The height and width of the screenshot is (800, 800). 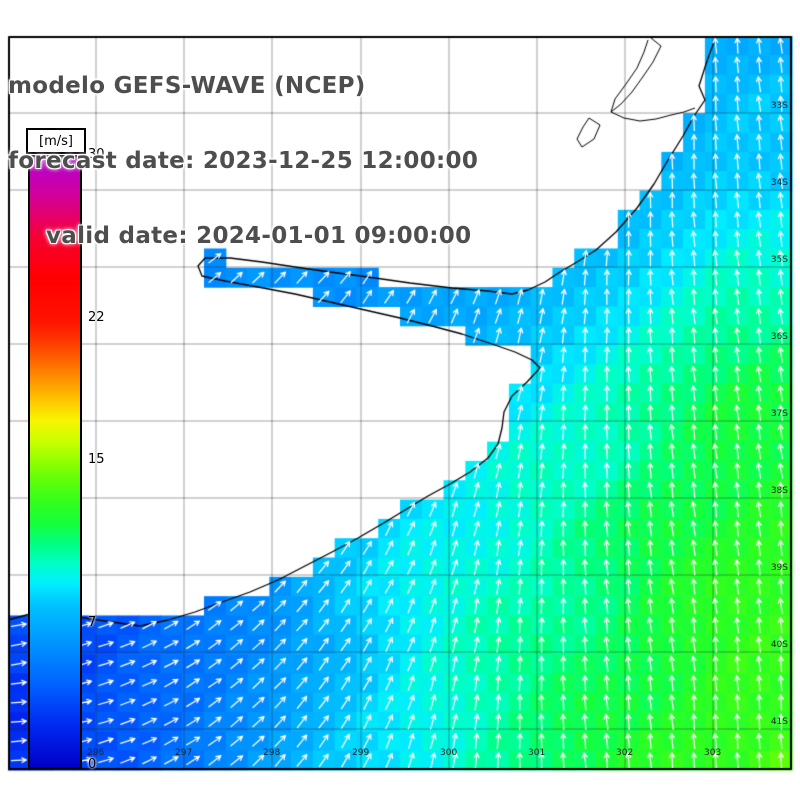 What do you see at coordinates (96, 459) in the screenshot?
I see `colorbar-tick-label: 15` at bounding box center [96, 459].